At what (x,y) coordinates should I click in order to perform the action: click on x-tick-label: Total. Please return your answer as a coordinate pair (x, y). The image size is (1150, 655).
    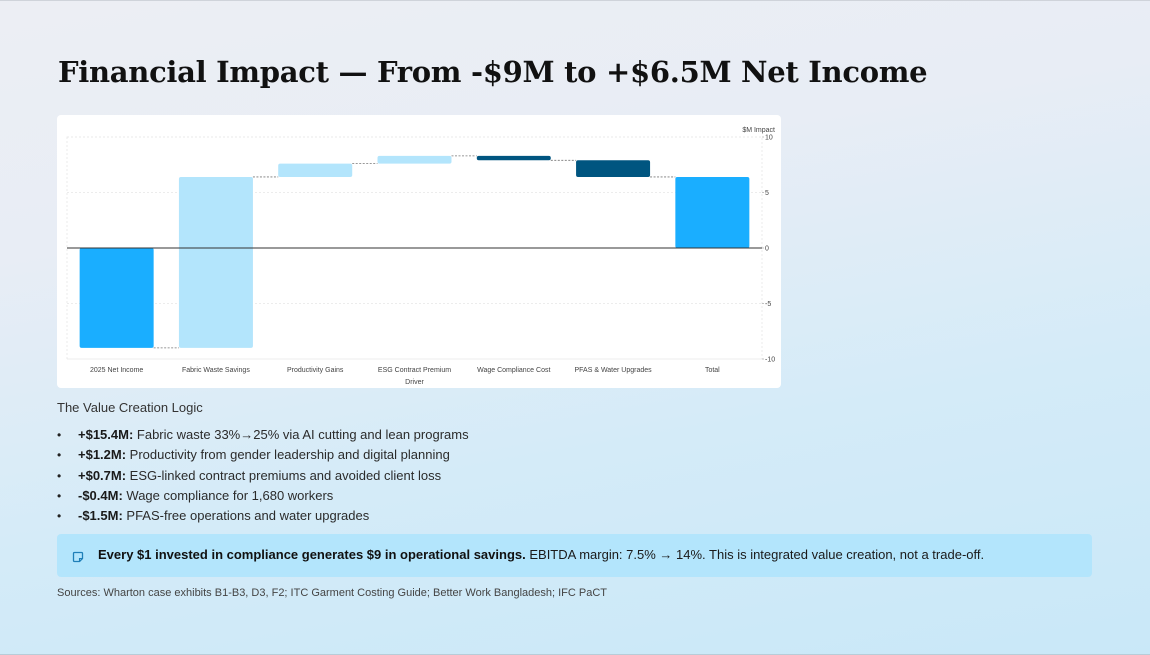
    Looking at the image, I should click on (712, 370).